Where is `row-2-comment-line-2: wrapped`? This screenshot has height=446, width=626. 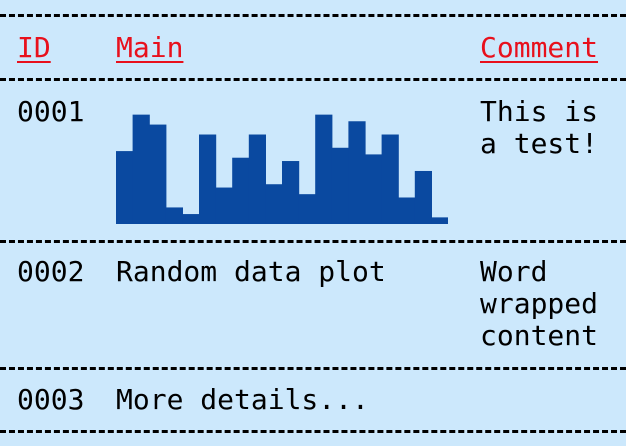 row-2-comment-line-2: wrapped is located at coordinates (539, 303).